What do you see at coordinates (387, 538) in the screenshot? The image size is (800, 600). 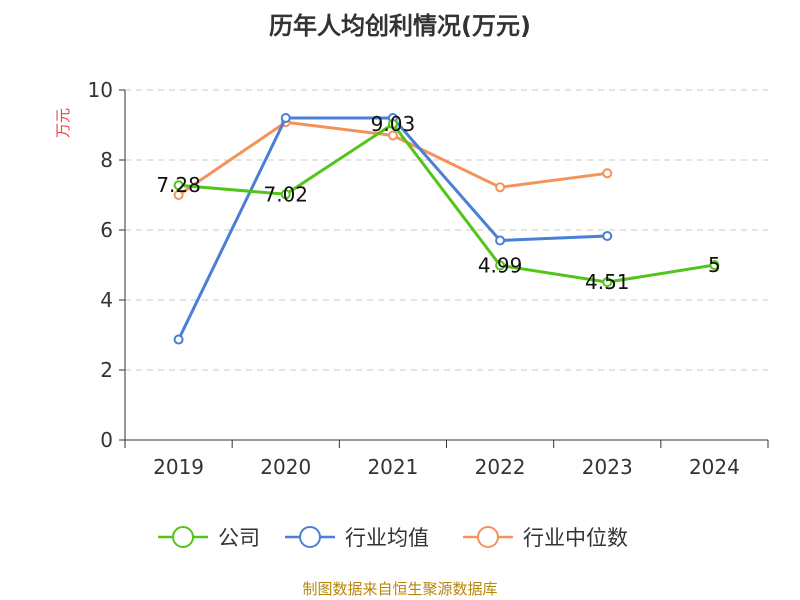 I see `legend-label: 行业均值` at bounding box center [387, 538].